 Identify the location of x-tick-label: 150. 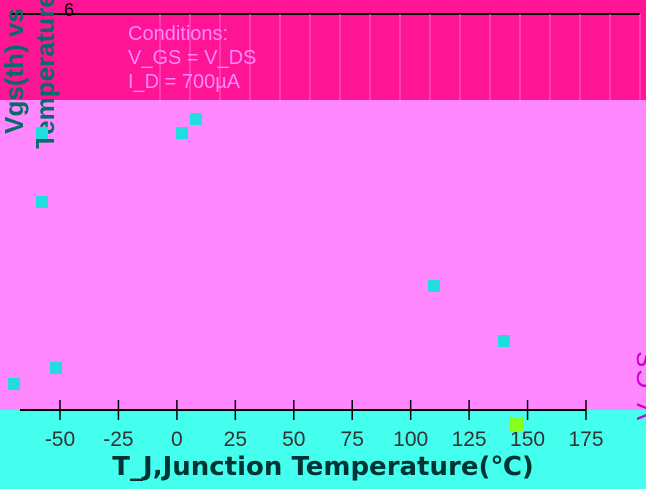
(527, 439).